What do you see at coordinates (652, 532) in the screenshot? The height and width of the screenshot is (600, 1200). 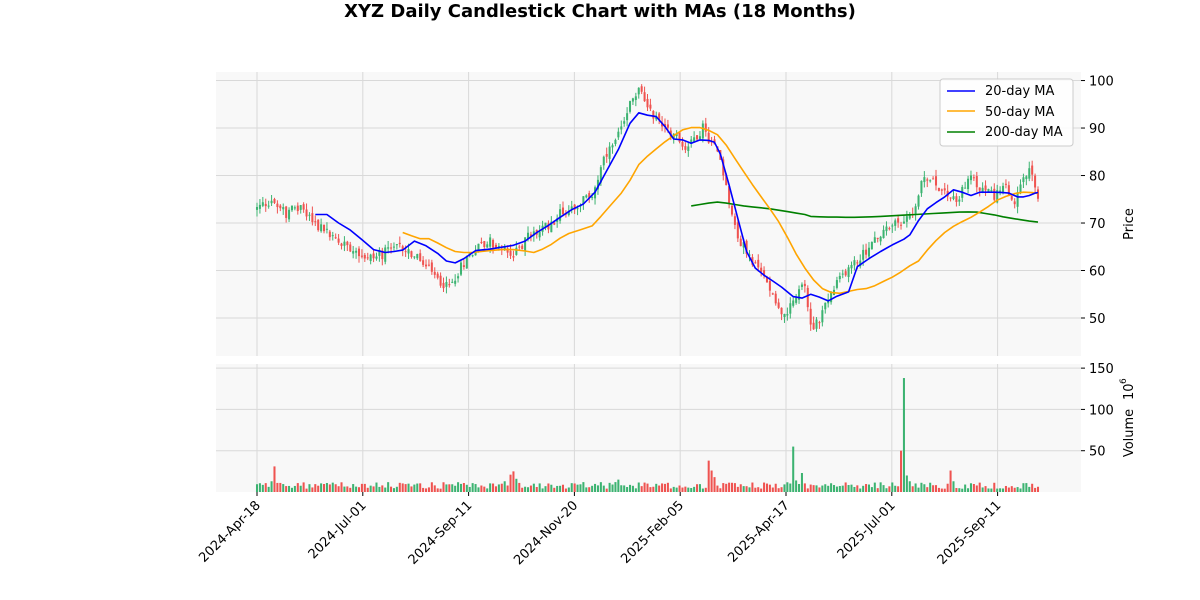 I see `x-axis-tick-label: 2025-Feb-05` at bounding box center [652, 532].